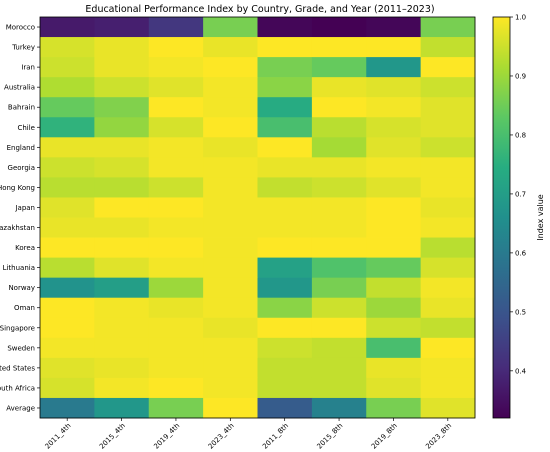  Describe the element at coordinates (330, 436) in the screenshot. I see `column-label: 2015_8th` at that location.